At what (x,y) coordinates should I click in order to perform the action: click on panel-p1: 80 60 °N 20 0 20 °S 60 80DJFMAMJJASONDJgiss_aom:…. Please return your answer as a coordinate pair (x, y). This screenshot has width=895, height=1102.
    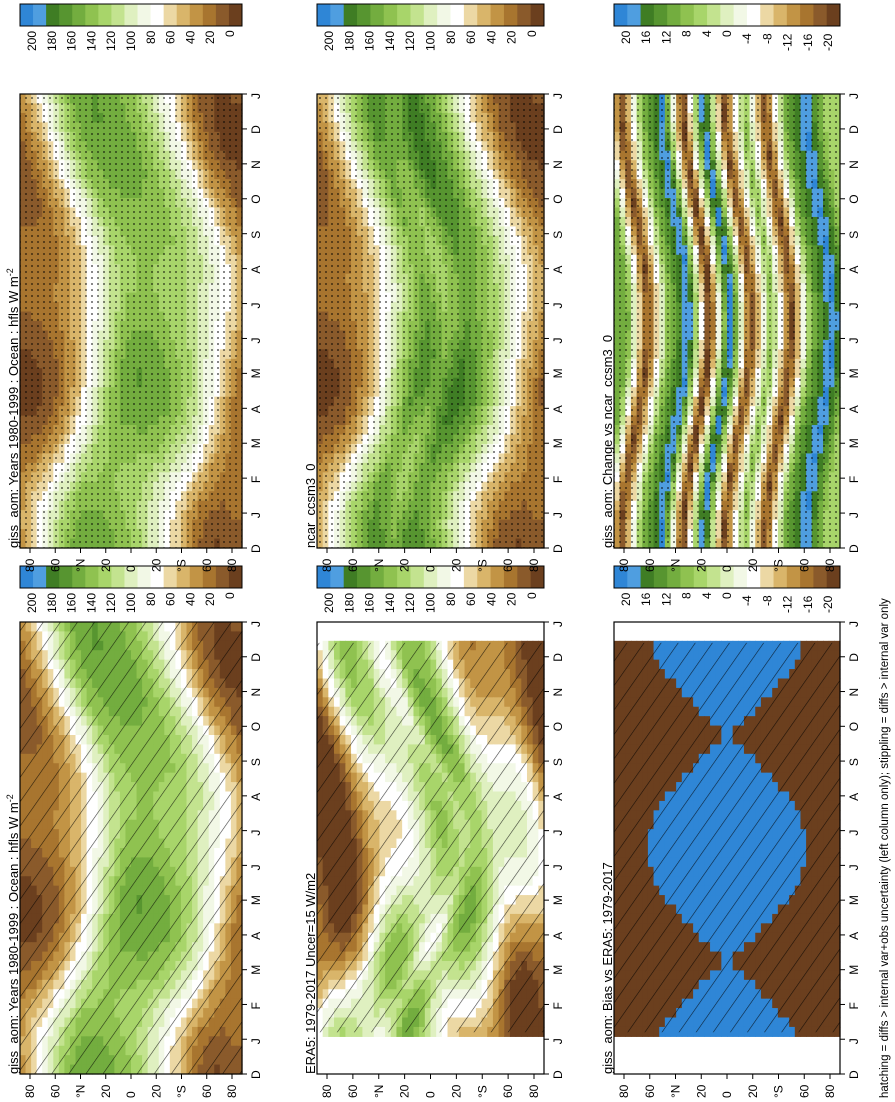
    Looking at the image, I should click on (134, 831).